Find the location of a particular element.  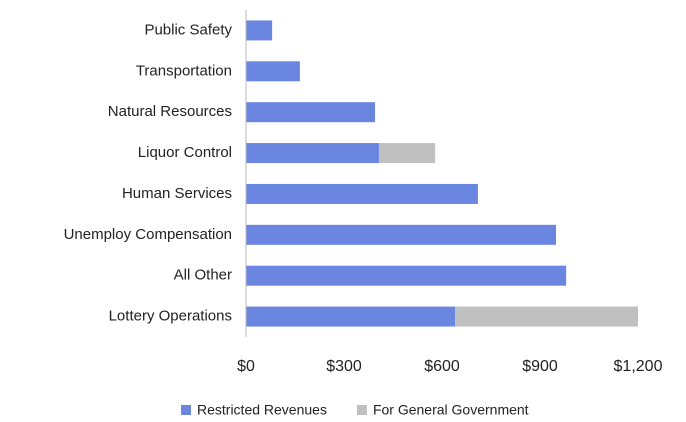

x-tick-label: $900 is located at coordinates (540, 366).